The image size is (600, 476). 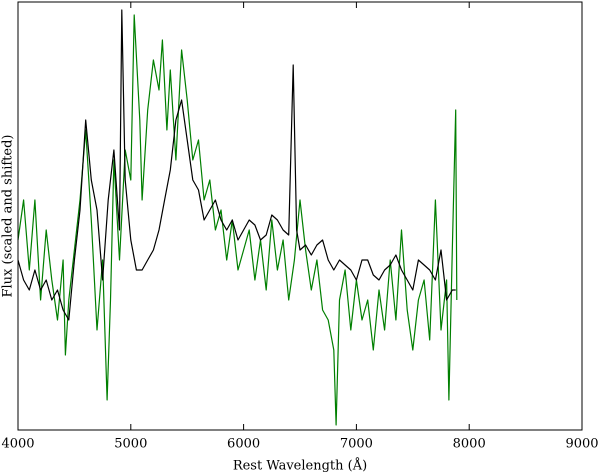 I want to click on x-tick-label: 4000, so click(x=17, y=444).